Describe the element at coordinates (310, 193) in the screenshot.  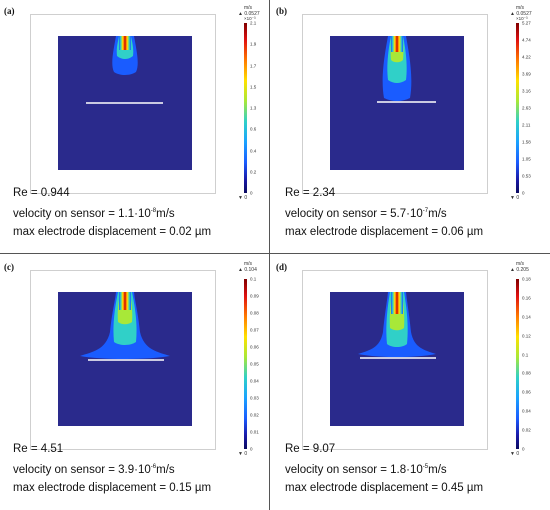
I see `reynolds-number: Re = 2.34` at that location.